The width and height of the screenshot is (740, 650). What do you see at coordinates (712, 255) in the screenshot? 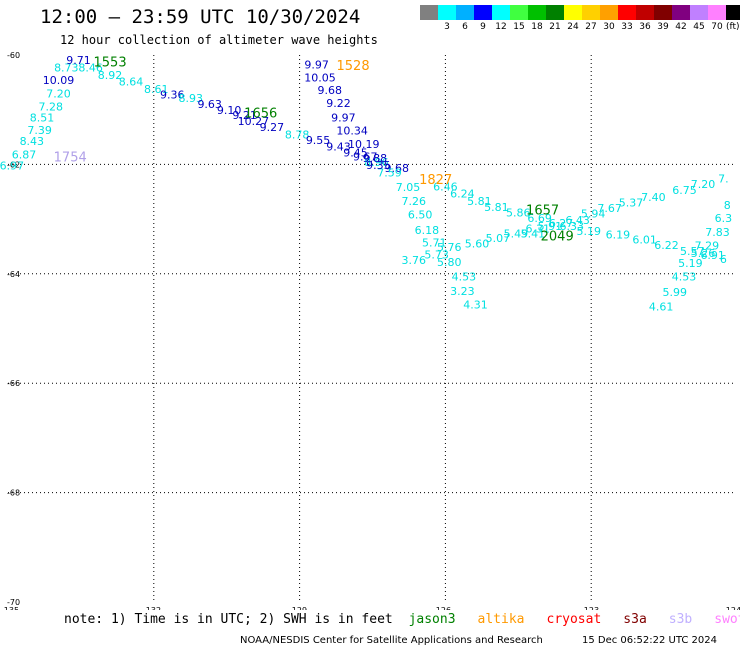
I see `wave-height-value: 6.91` at bounding box center [712, 255].